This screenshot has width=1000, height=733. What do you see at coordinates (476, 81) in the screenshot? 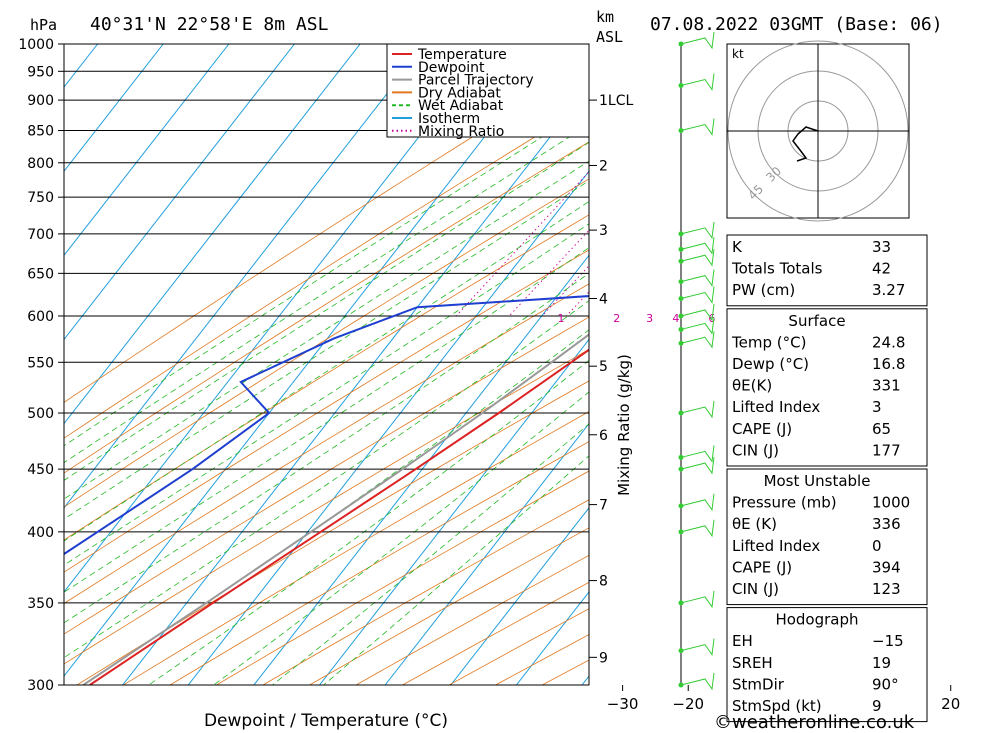
I see `legend-label: Parcel Trajectory` at bounding box center [476, 81].